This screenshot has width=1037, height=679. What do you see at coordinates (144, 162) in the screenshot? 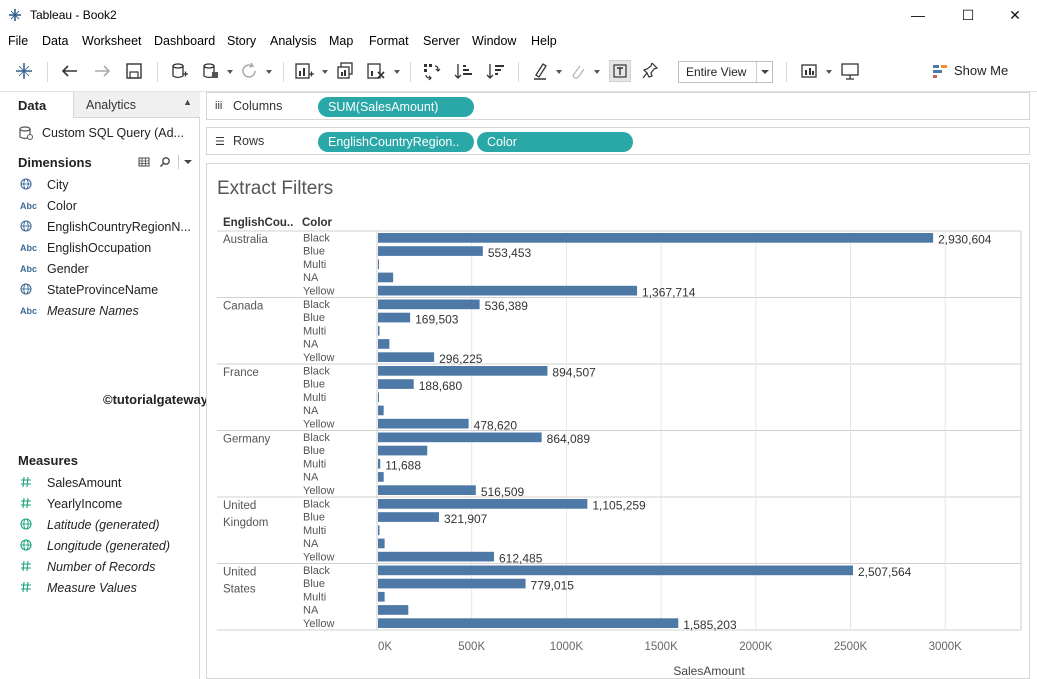
I see `view-data-icon` at bounding box center [144, 162].